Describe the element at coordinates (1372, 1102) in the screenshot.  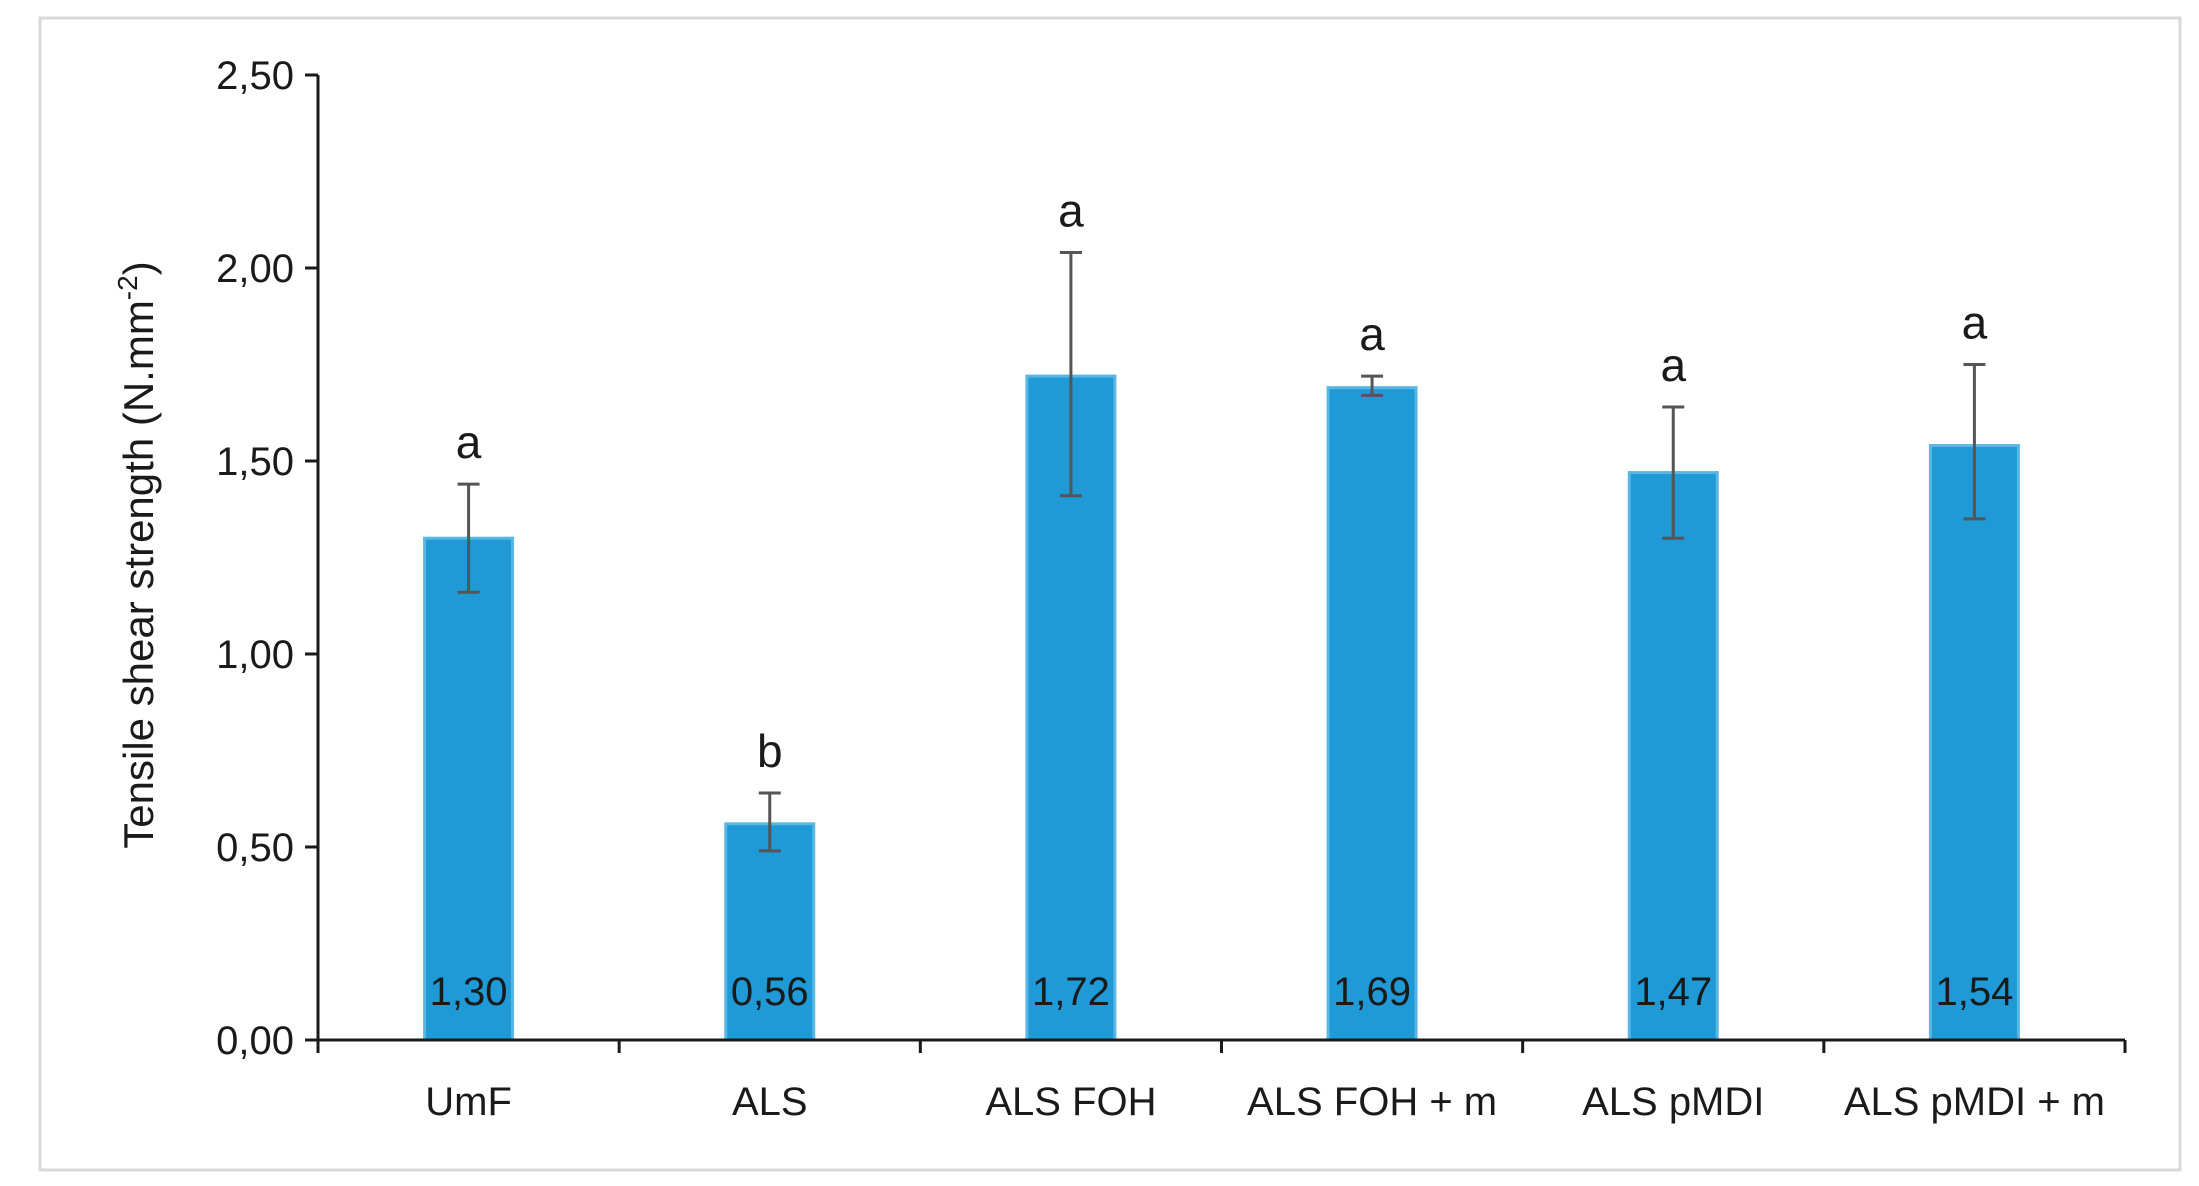
I see `x-tick-label-3: ALS FOH + m` at that location.